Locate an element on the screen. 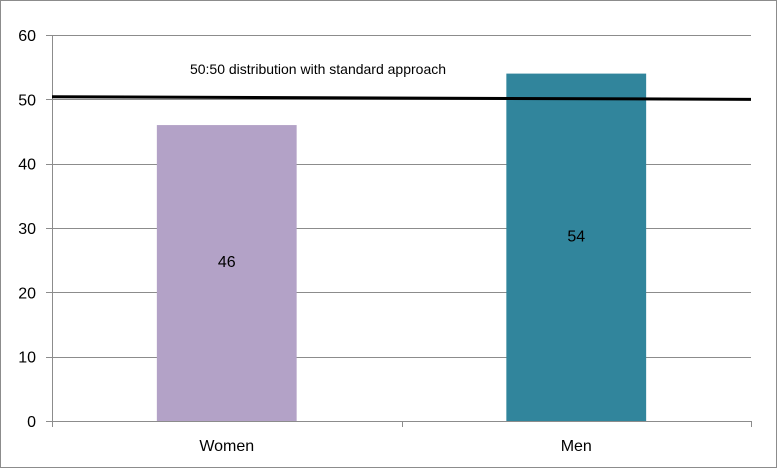 The image size is (777, 468). x-tick-label: Women is located at coordinates (226, 446).